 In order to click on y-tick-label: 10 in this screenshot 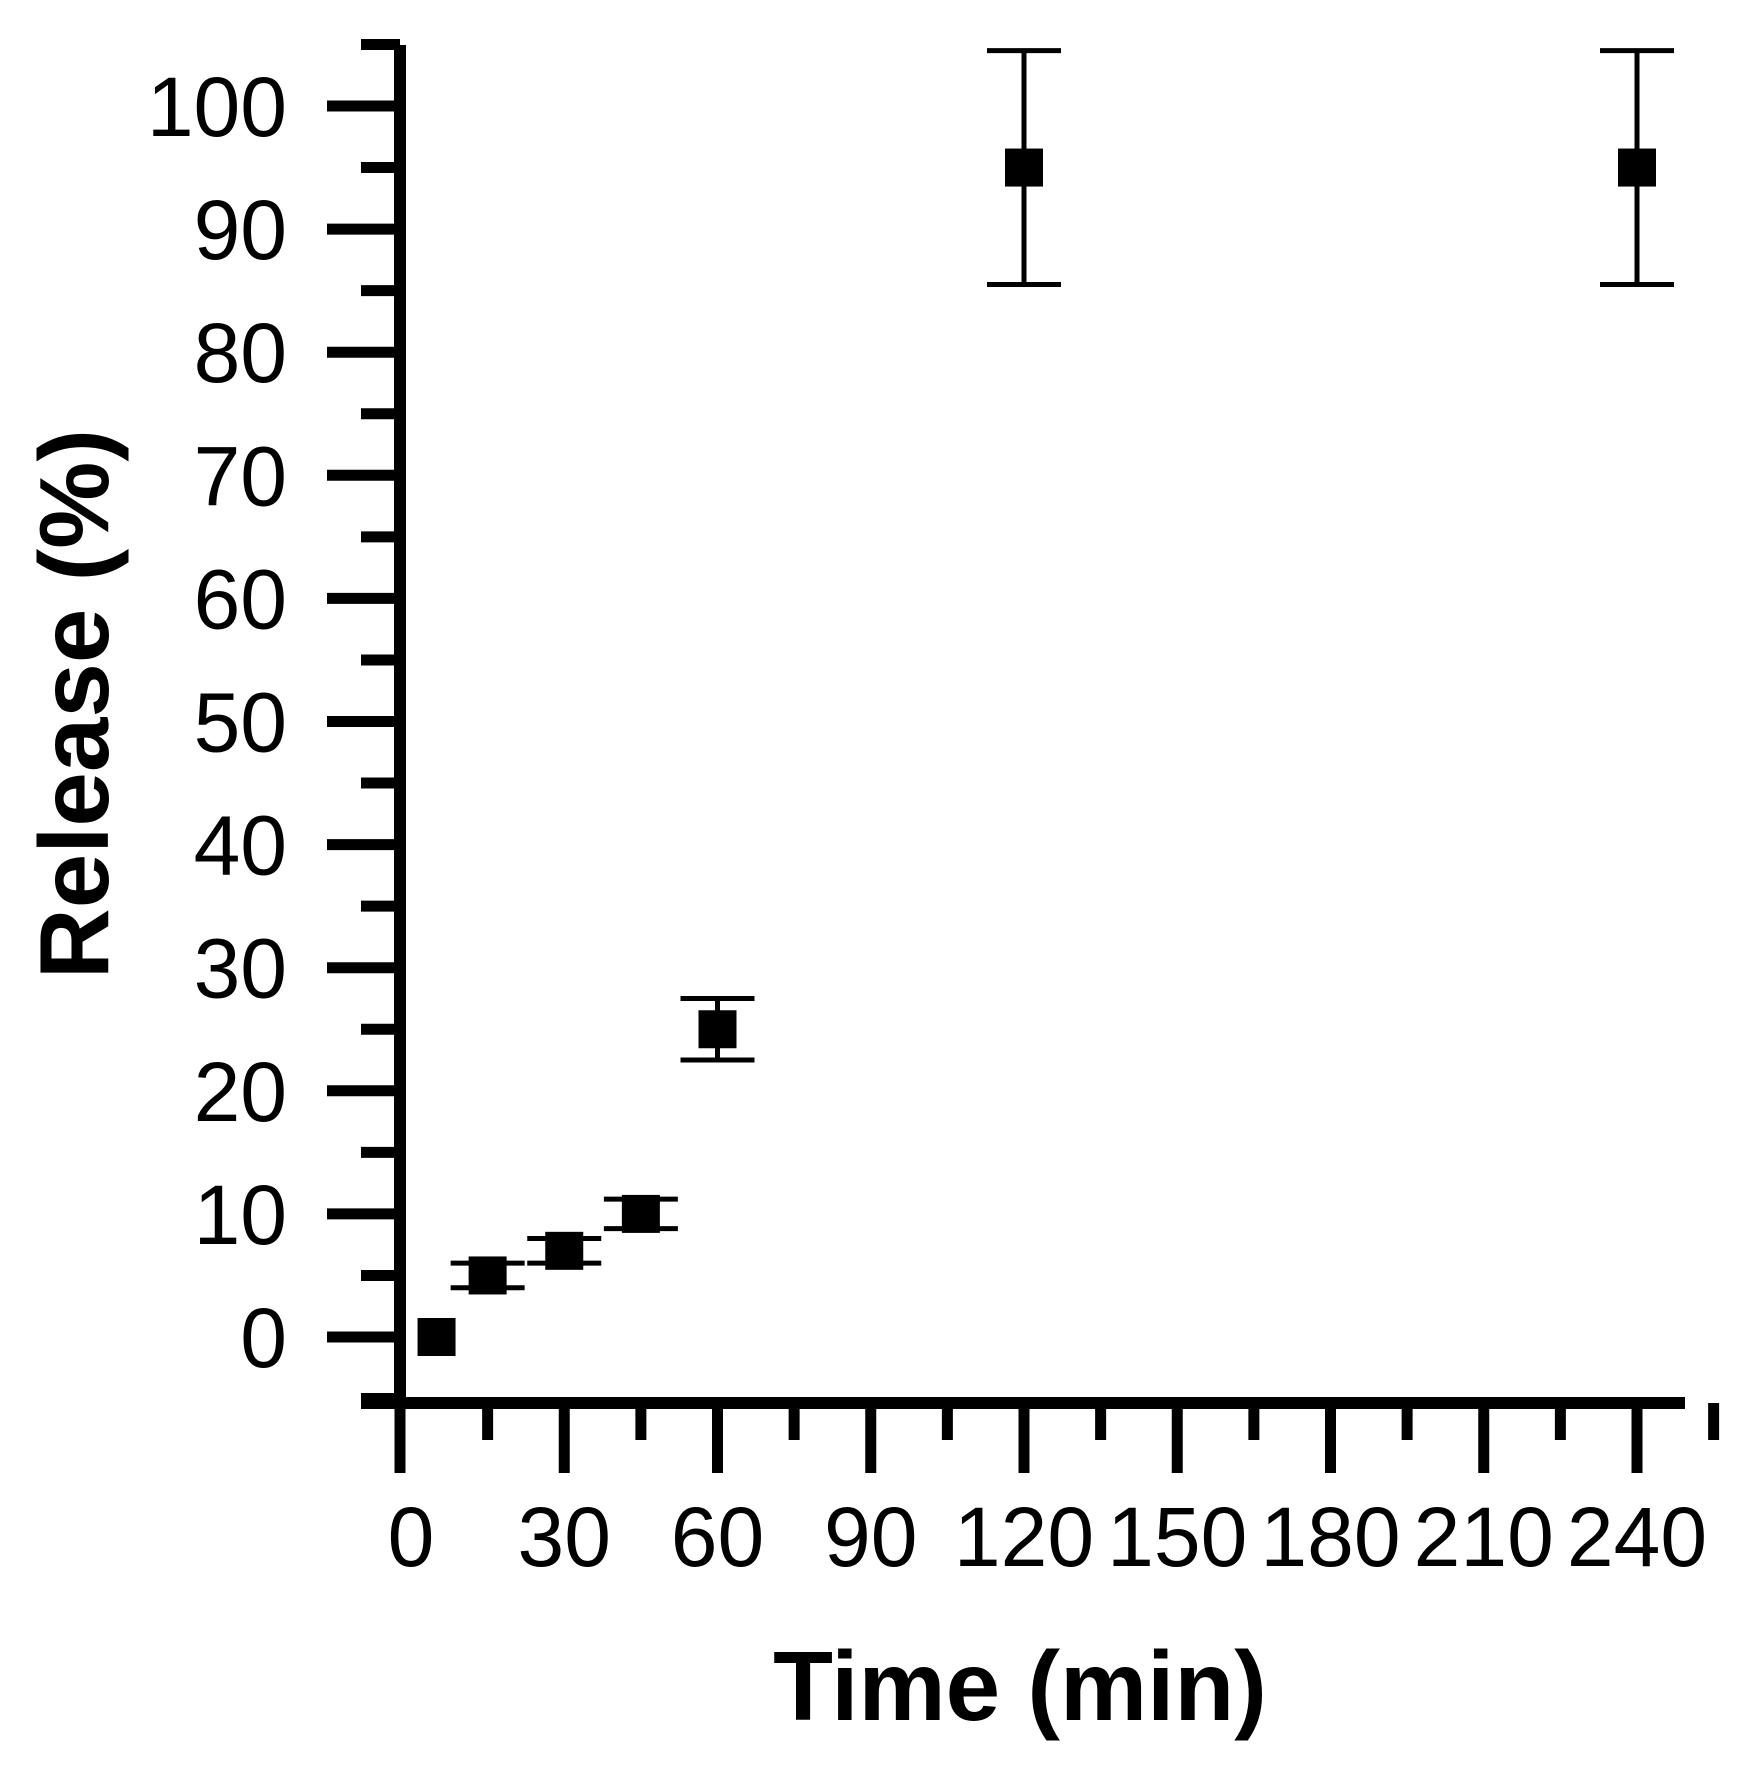, I will do `click(240, 1215)`.